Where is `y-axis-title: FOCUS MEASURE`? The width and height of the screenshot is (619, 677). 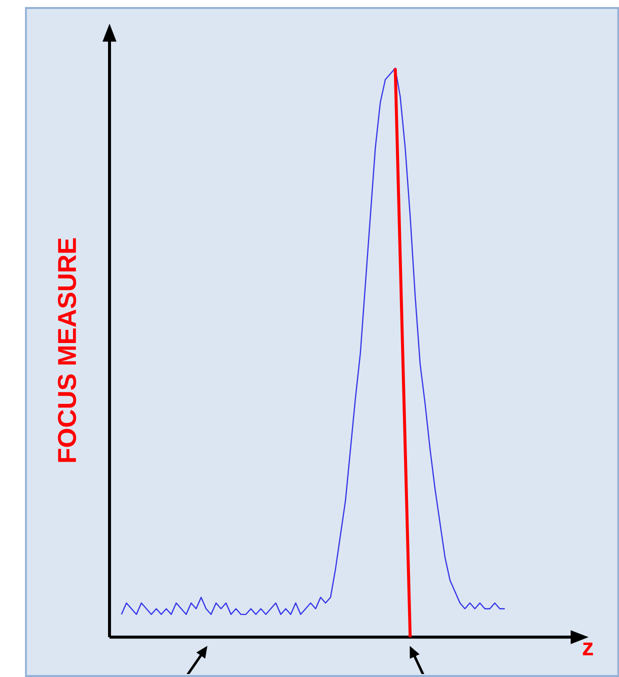
y-axis-title: FOCUS MEASURE is located at coordinates (67, 350).